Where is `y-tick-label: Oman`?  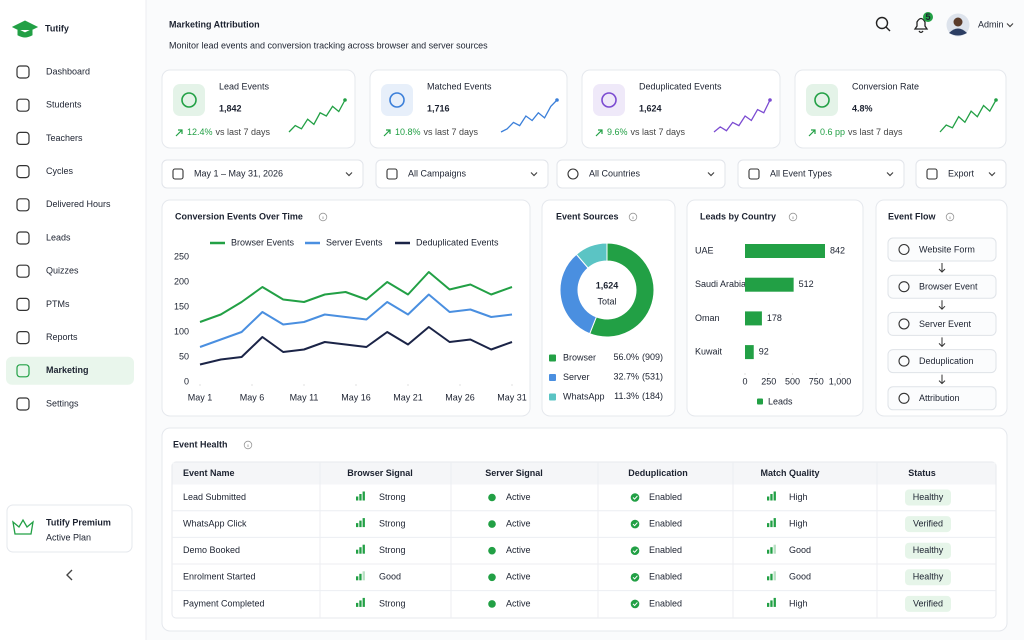
y-tick-label: Oman is located at coordinates (707, 318).